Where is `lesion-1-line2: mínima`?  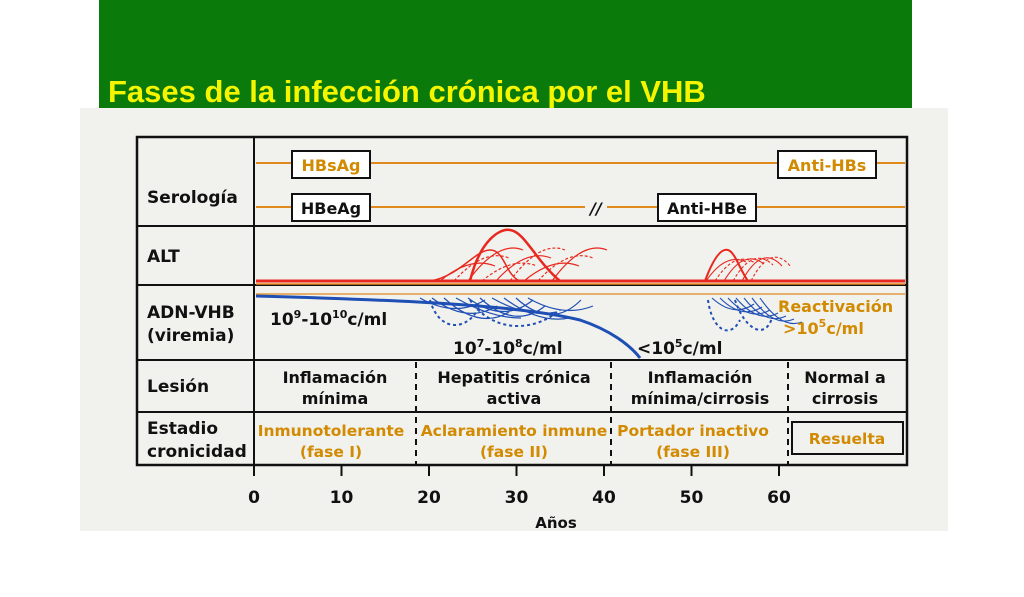
lesion-1-line2: mínima is located at coordinates (335, 398).